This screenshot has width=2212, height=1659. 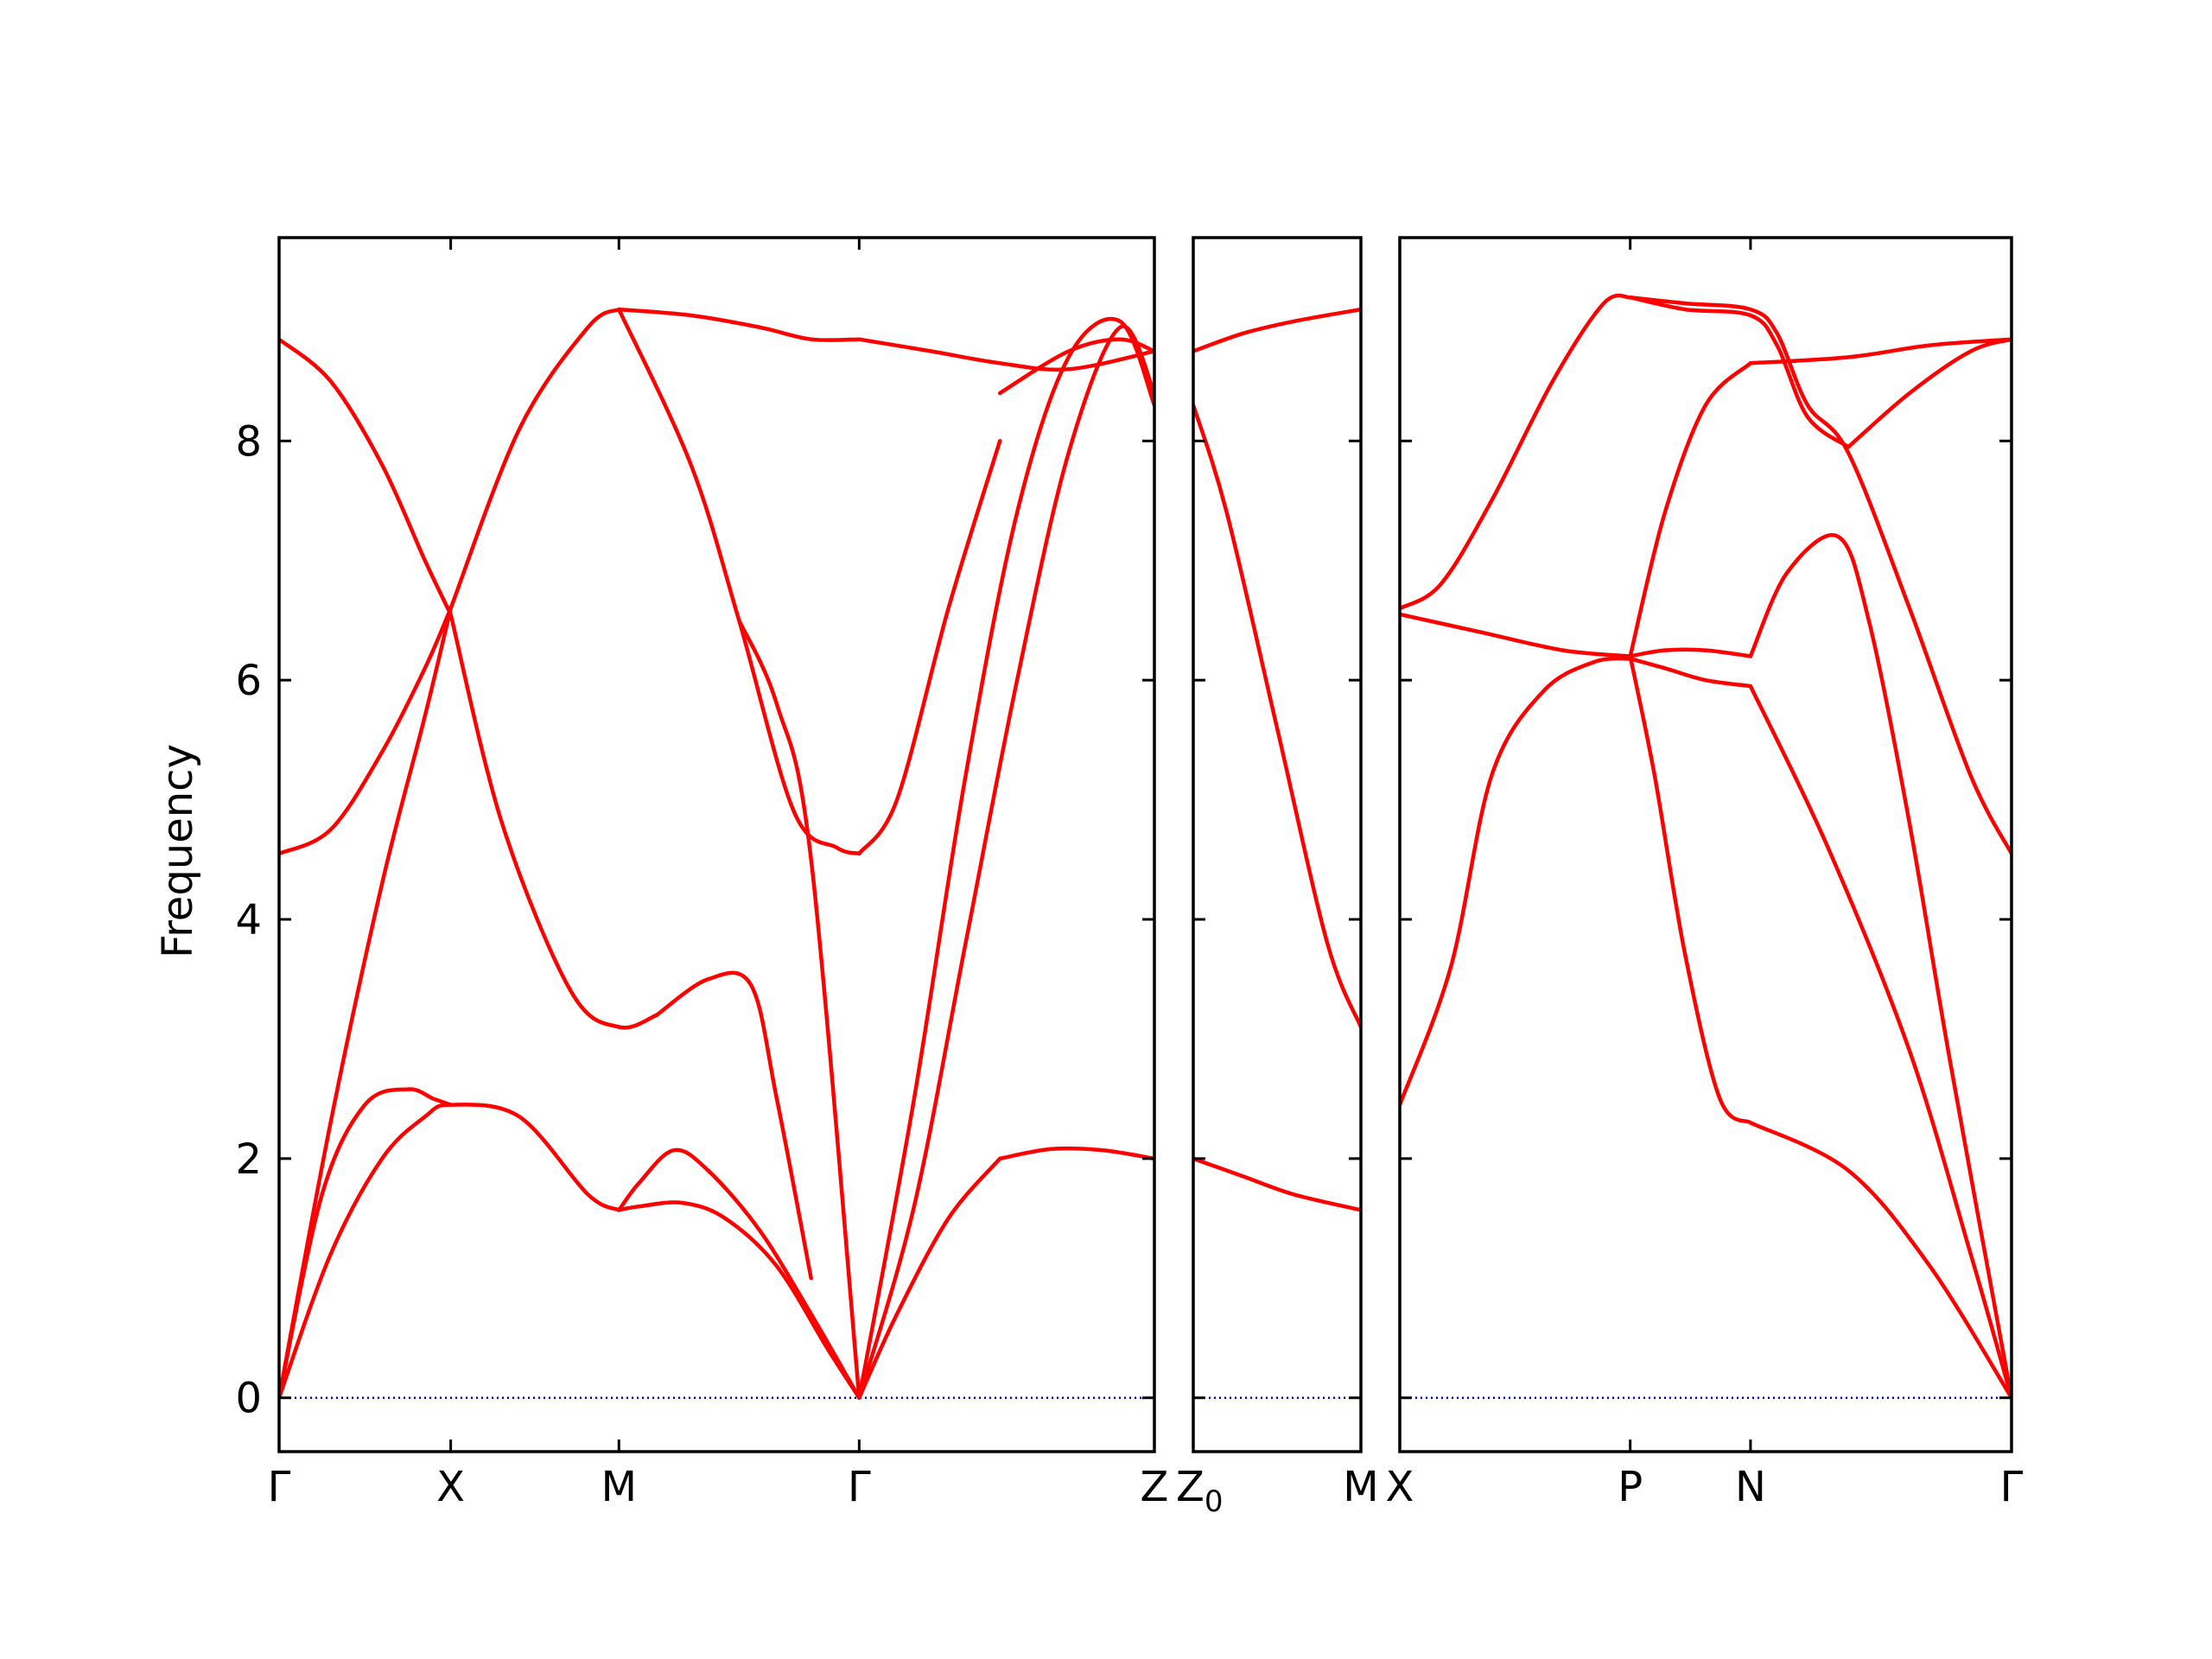 I want to click on x-tick-label: Z0, so click(x=1200, y=1491).